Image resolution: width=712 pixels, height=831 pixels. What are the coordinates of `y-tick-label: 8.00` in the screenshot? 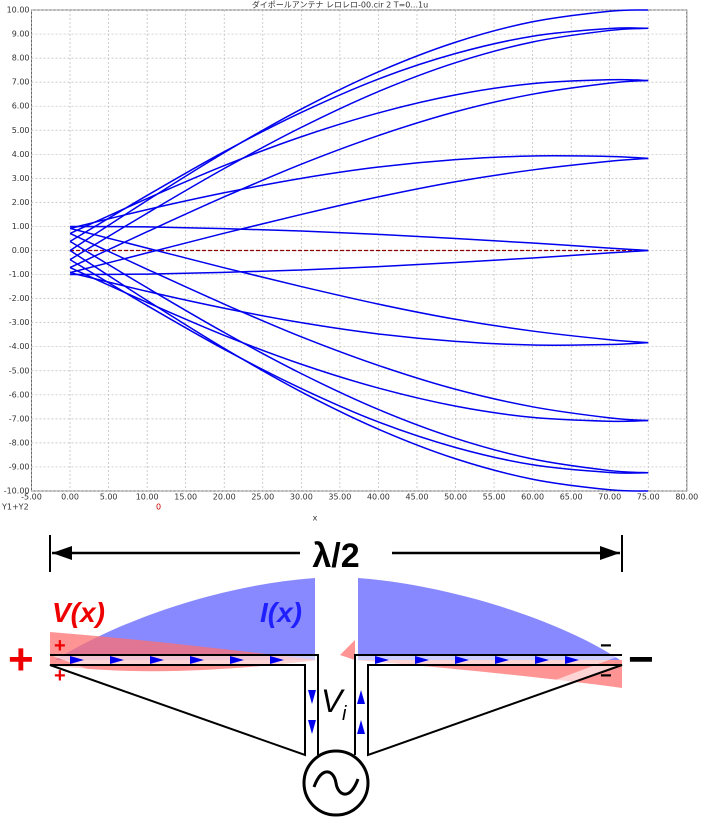 It's located at (21, 58).